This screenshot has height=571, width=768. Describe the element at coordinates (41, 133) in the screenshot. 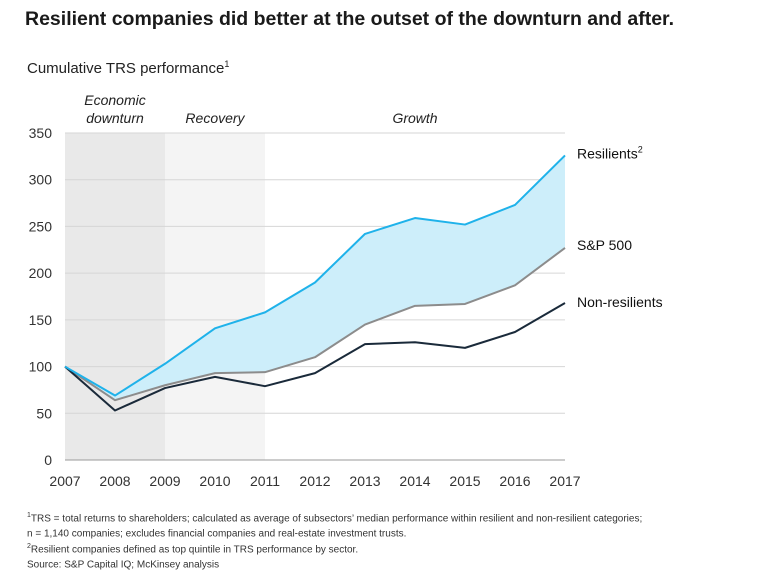

I see `y-tick-label: 350` at that location.